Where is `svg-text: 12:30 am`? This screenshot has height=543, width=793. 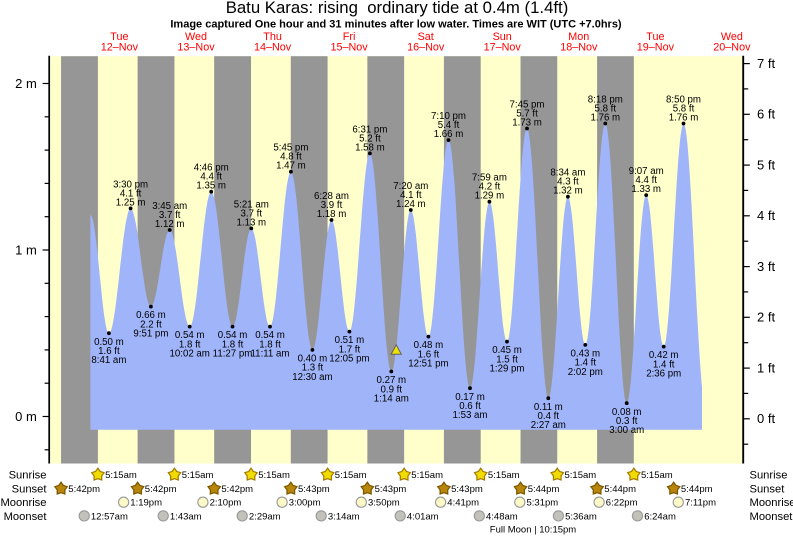
svg-text: 12:30 am is located at coordinates (312, 377).